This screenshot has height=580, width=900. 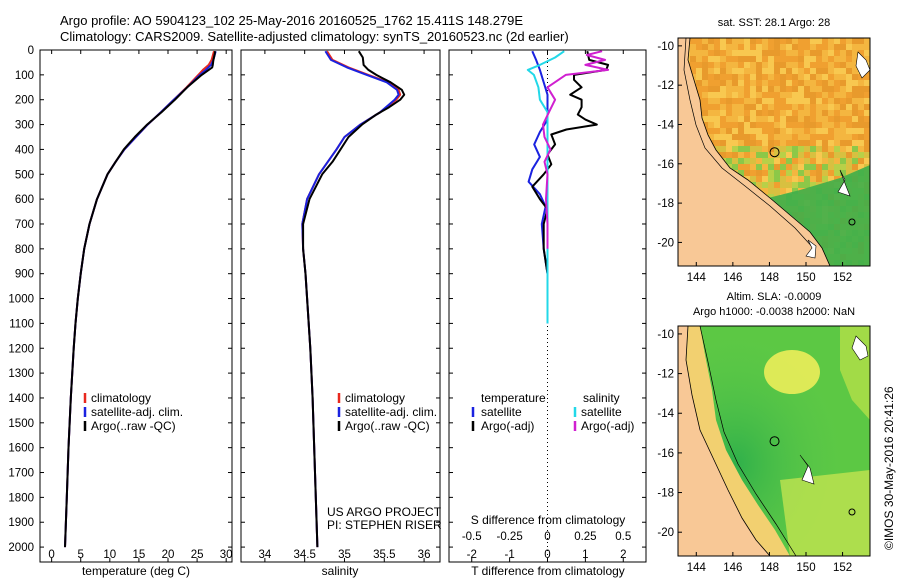 I want to click on project-label: US ARGO PROJECT, so click(x=384, y=512).